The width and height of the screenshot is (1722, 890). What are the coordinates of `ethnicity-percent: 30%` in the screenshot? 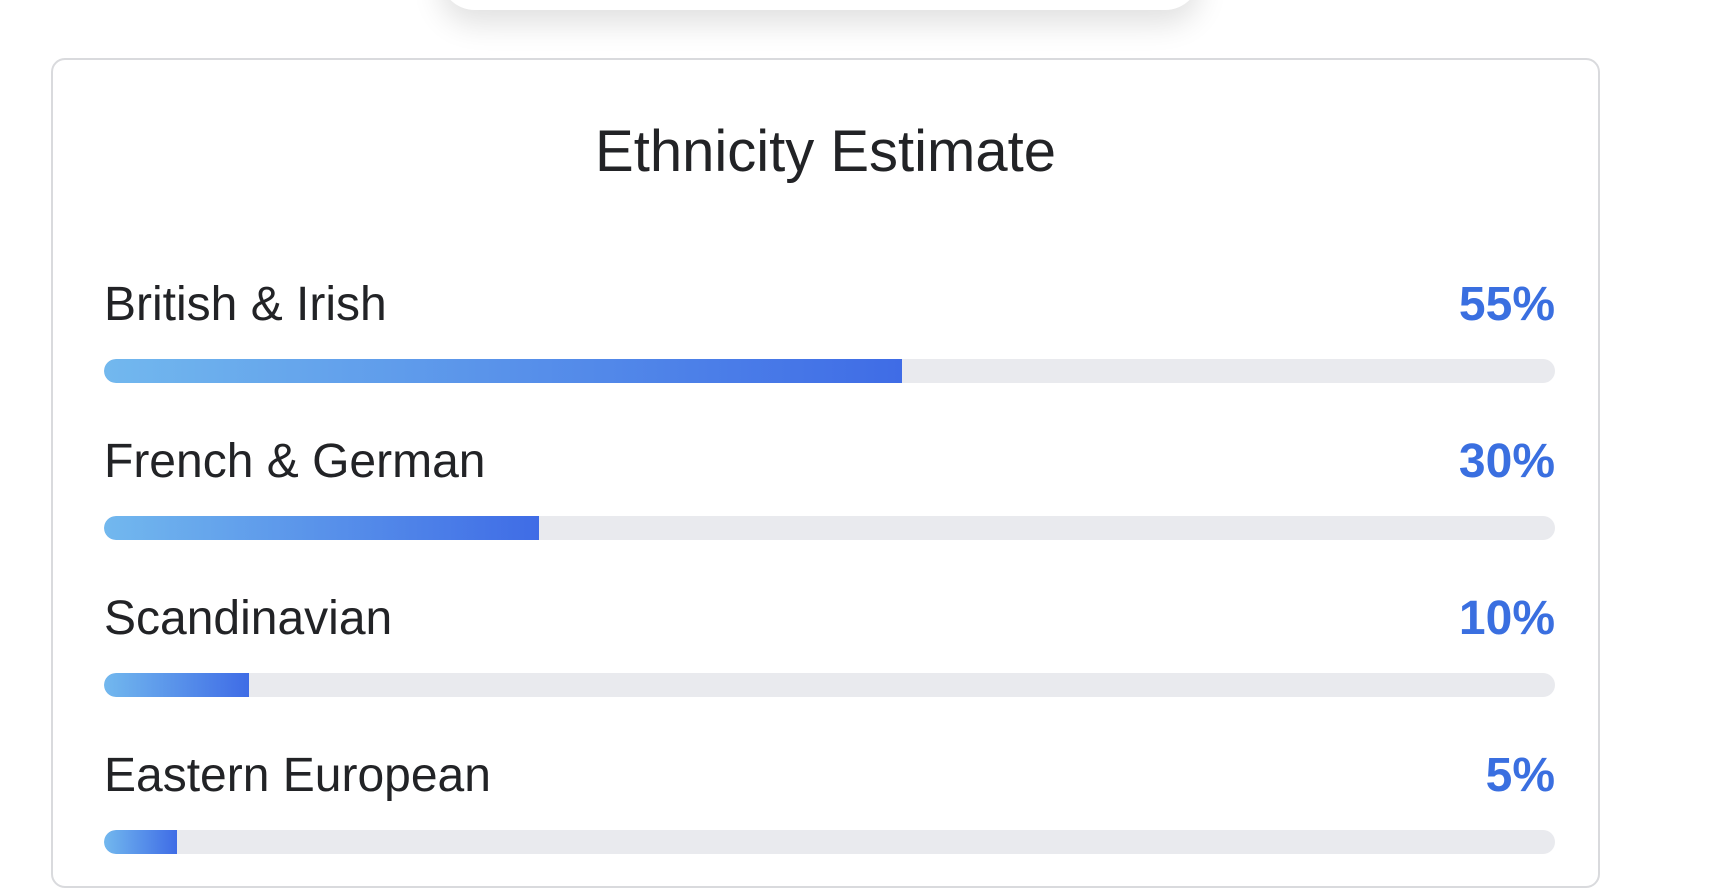 It's located at (1506, 461).